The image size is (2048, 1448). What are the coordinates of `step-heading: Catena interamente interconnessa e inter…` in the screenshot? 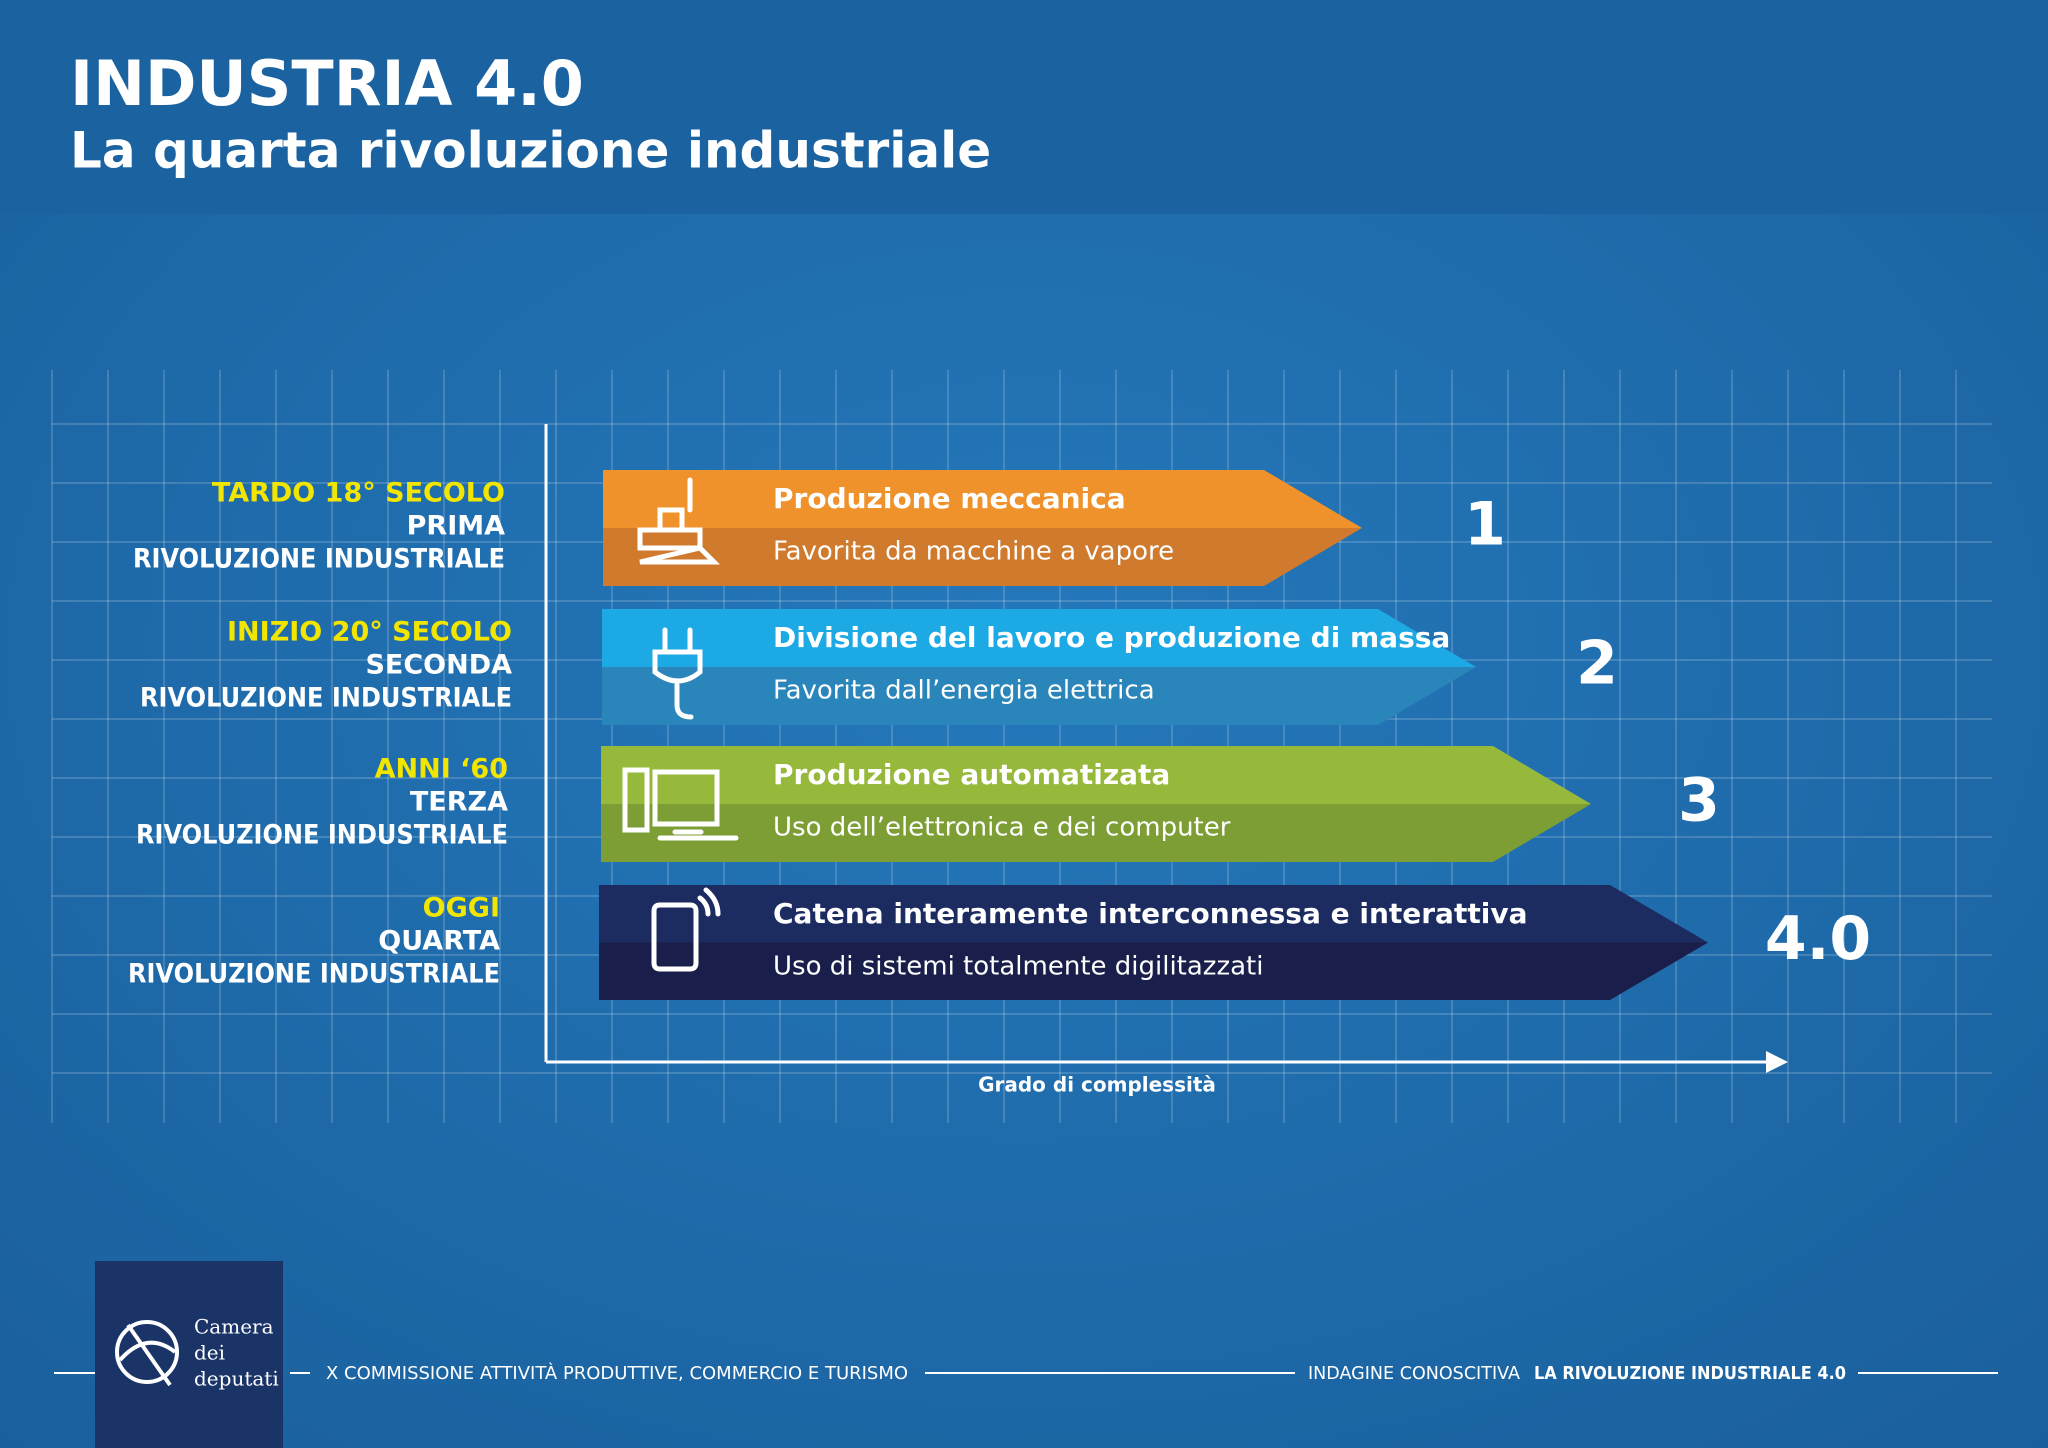 It's located at (1150, 913).